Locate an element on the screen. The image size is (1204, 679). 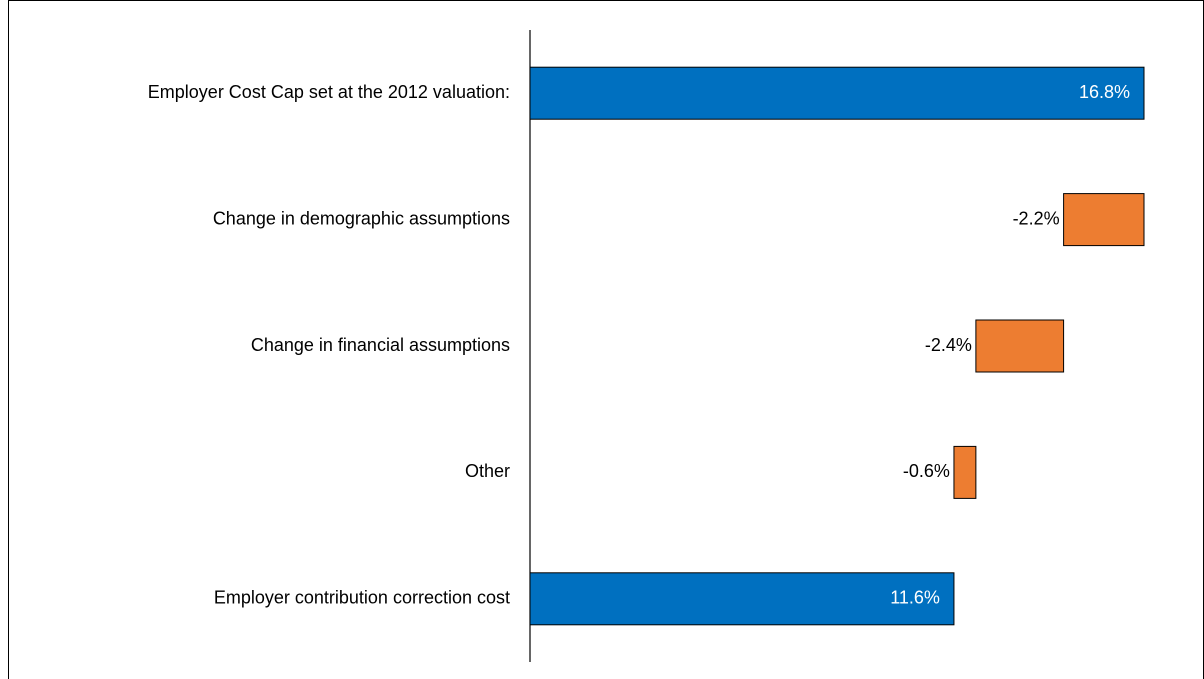
value-label: -2.2% is located at coordinates (1036, 218).